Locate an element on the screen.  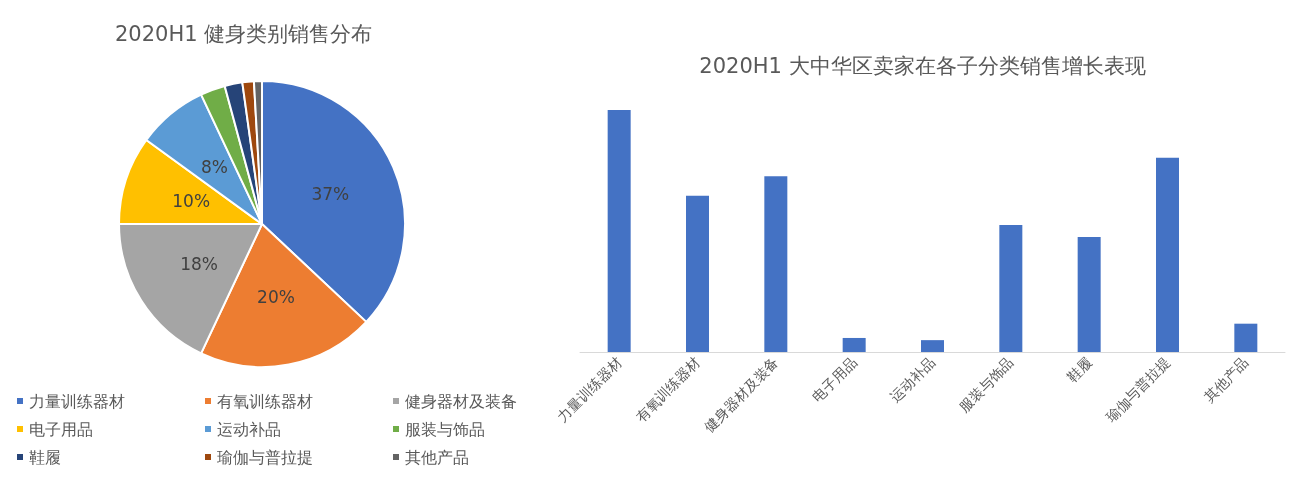
x-tick-label: 力量训练器材 is located at coordinates (589, 390).